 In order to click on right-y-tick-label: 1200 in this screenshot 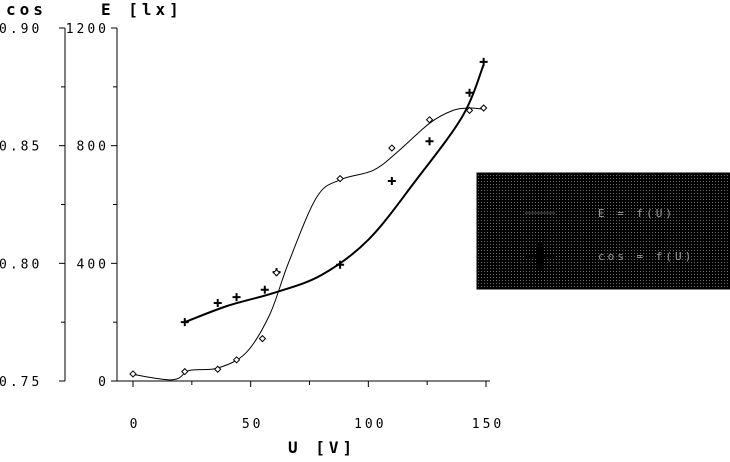, I will do `click(87, 29)`.